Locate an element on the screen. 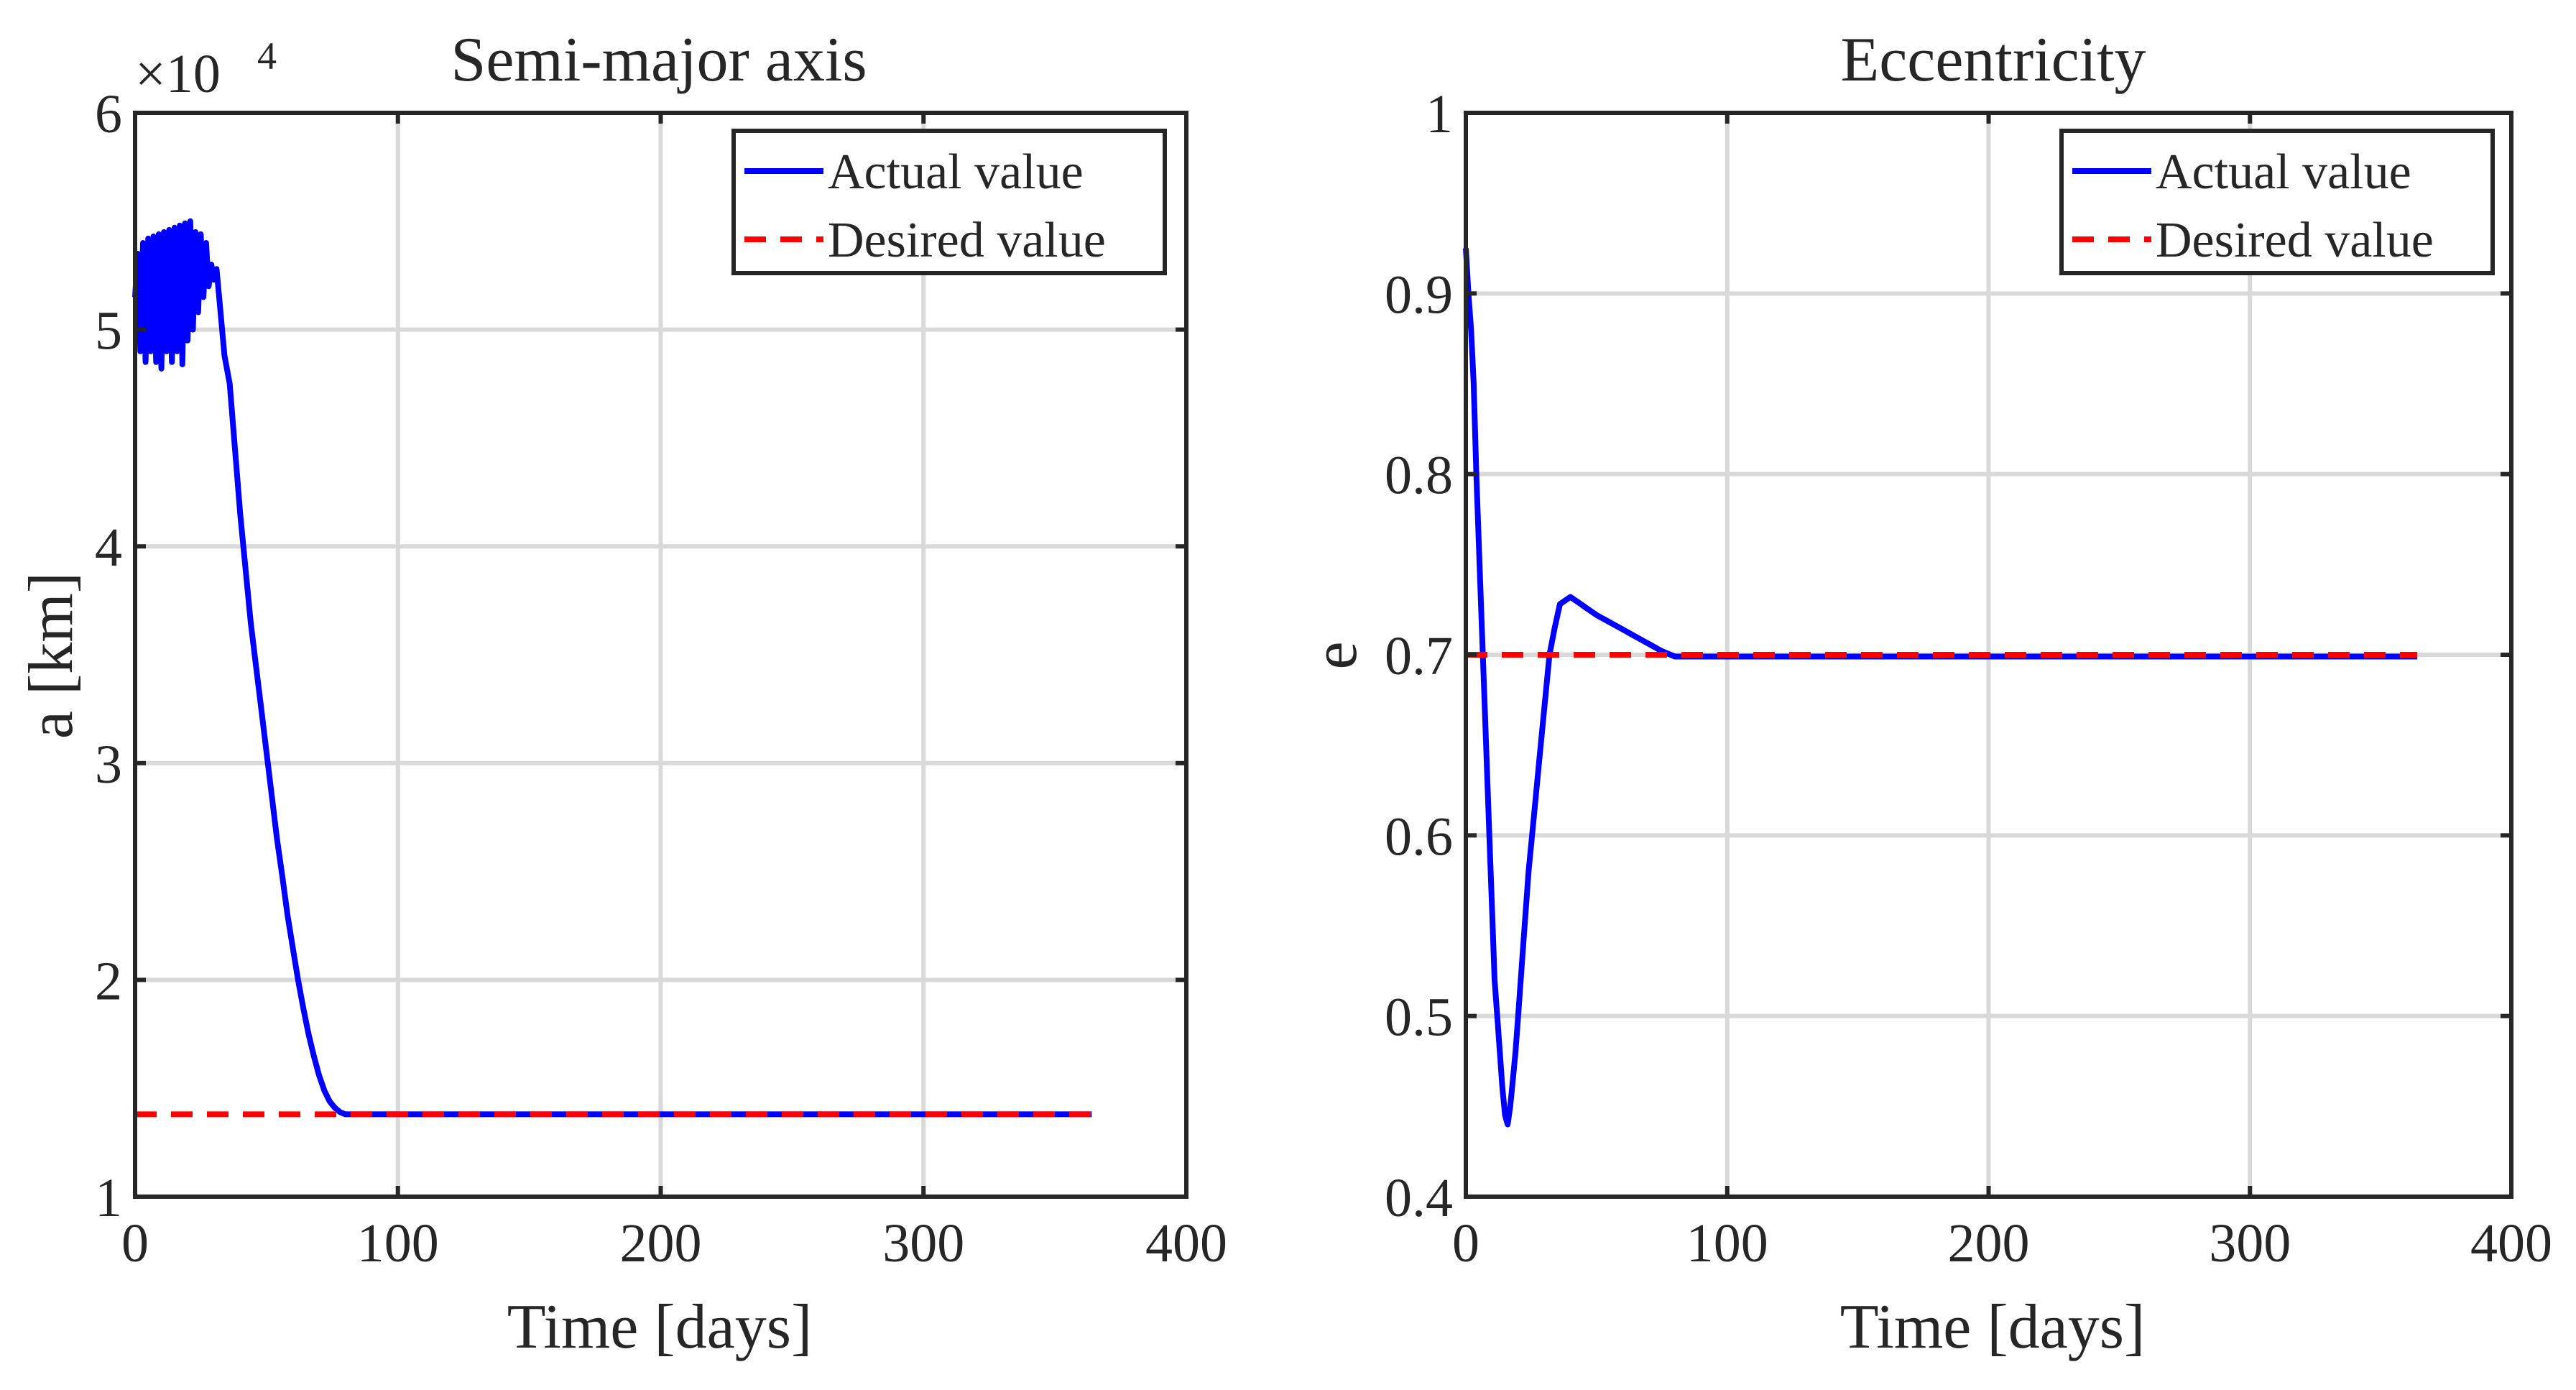  y-exponent-label: ×10 4 is located at coordinates (206, 69).